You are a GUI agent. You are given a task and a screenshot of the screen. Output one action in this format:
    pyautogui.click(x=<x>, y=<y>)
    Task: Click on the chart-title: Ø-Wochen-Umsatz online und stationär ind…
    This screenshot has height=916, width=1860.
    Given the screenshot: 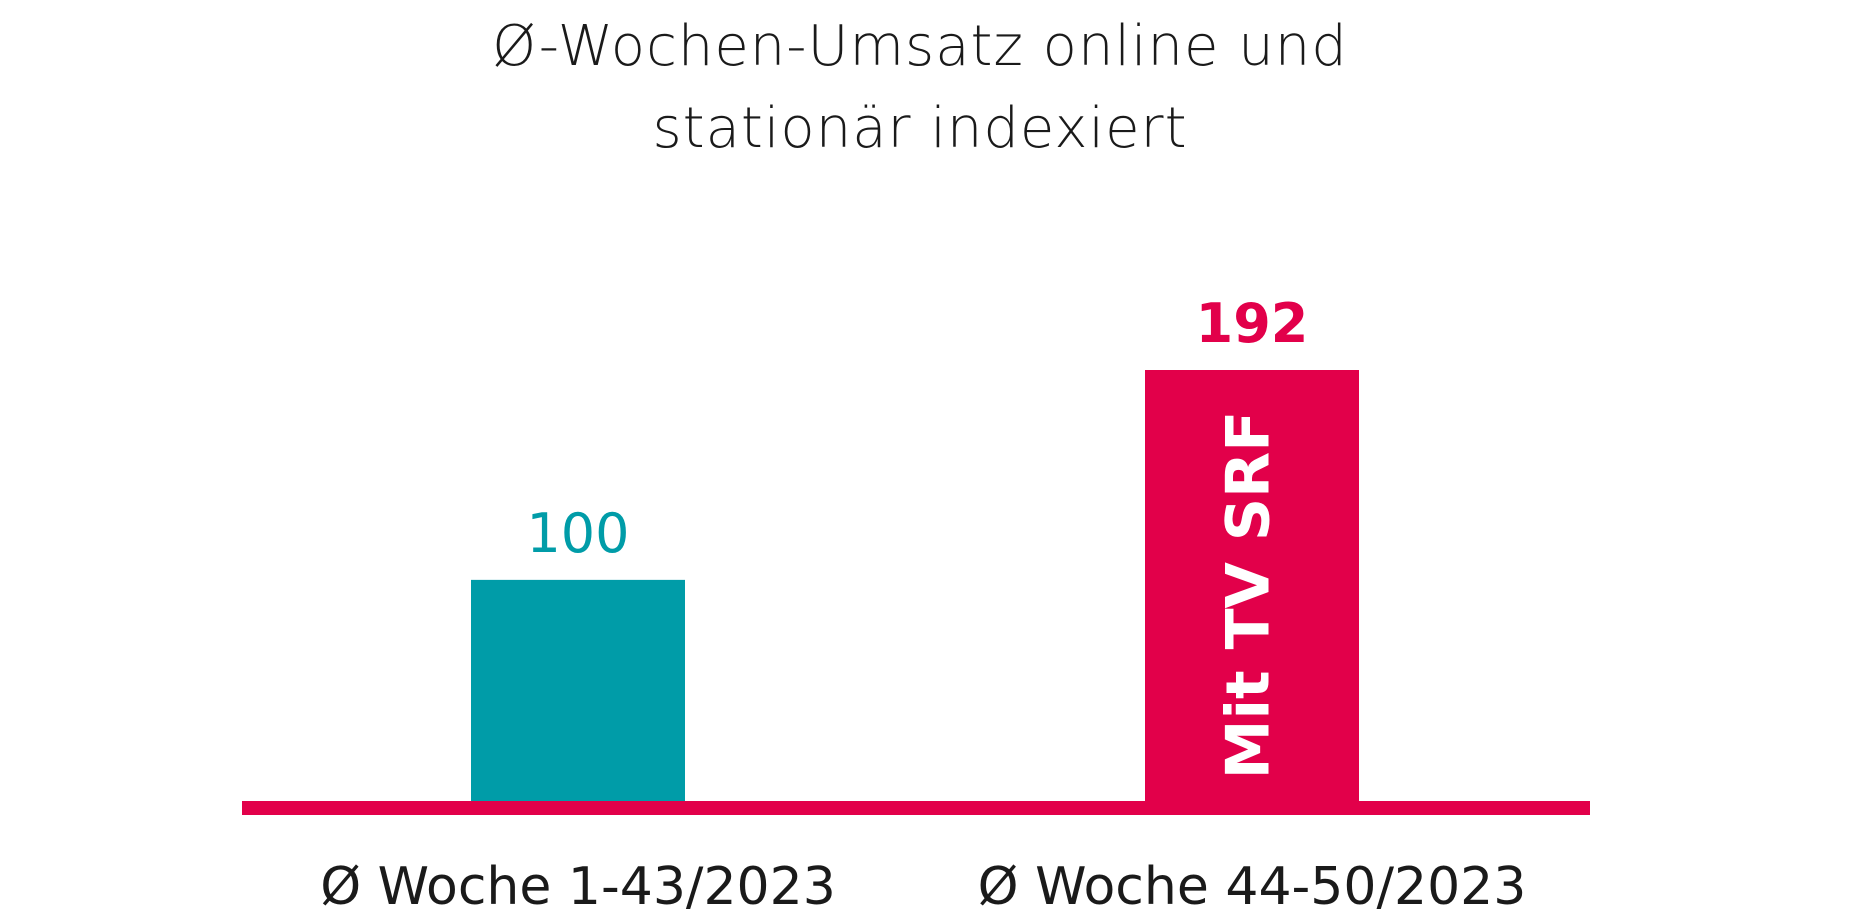 What is the action you would take?
    pyautogui.click(x=920, y=88)
    